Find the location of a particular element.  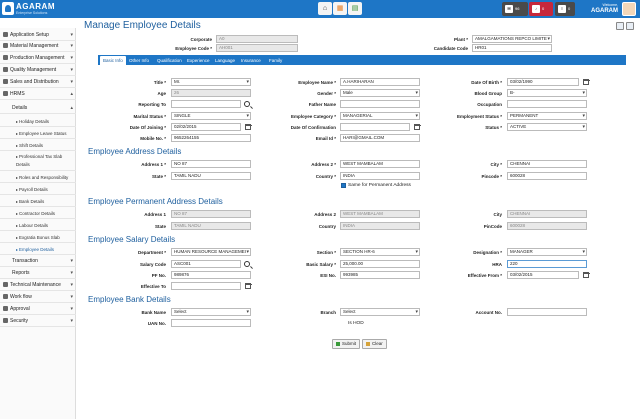

sidebar-subitem: ▸Contractor Details is located at coordinates (38, 213).